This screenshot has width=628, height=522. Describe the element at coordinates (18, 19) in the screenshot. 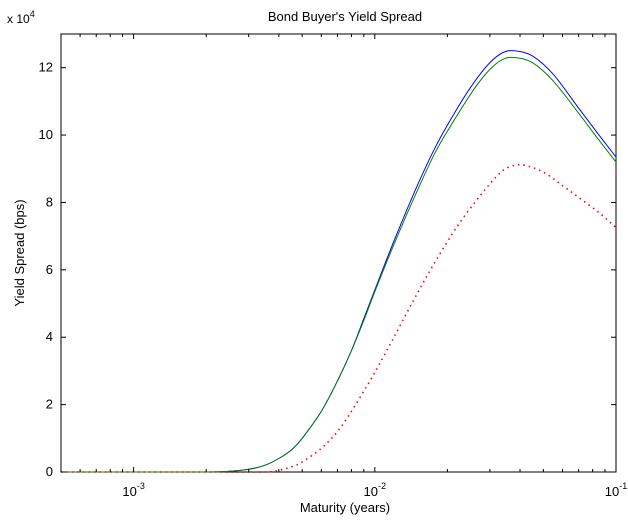

I see `y-multiplier-base: x 10` at that location.